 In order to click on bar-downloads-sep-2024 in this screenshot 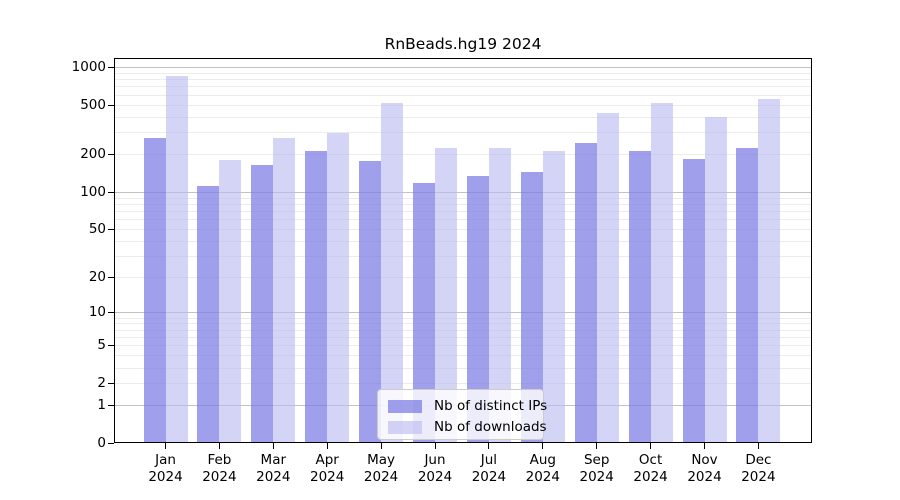, I will do `click(607, 278)`.